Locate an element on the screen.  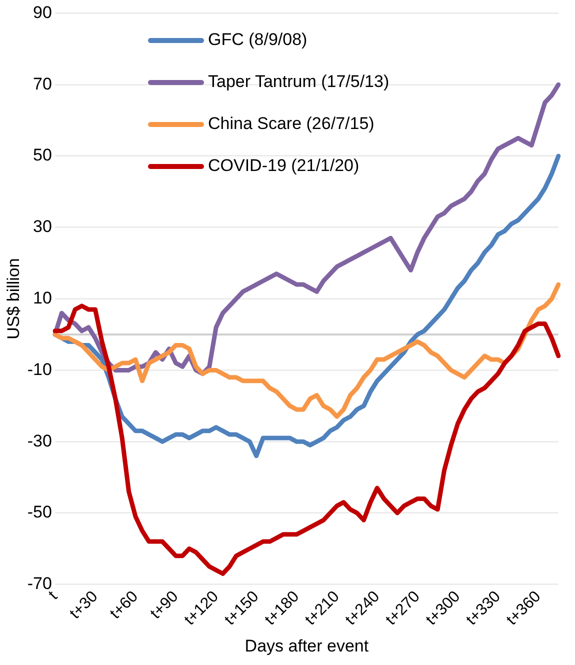
x-axis-title: Days after event is located at coordinates (306, 646).